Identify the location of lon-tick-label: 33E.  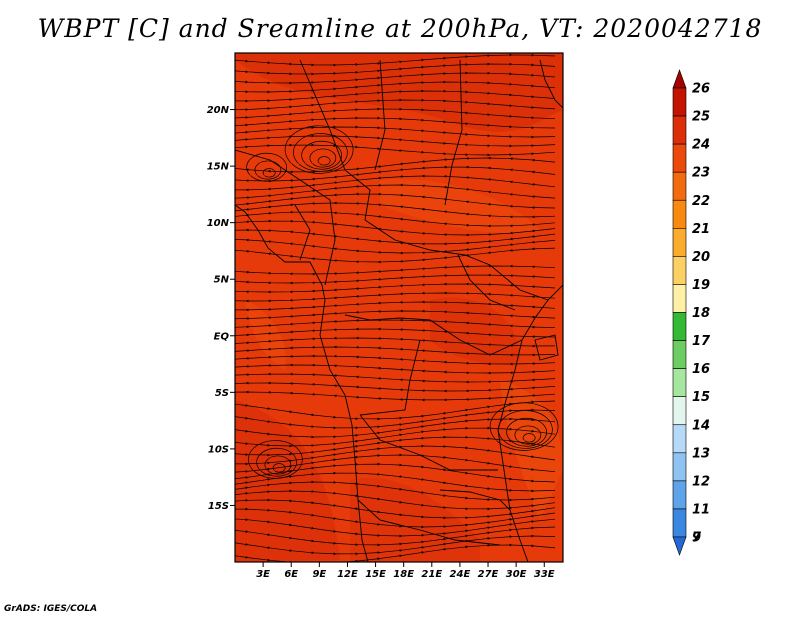
(544, 574).